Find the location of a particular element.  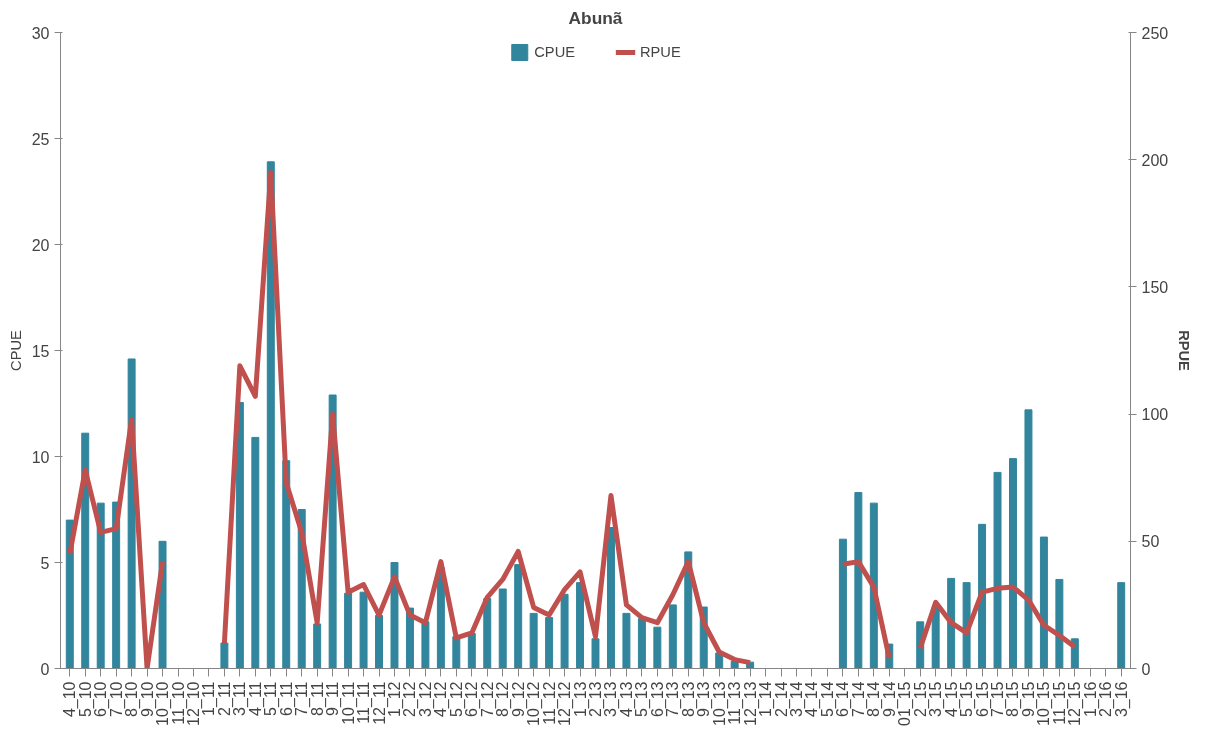

x-tick-label: 2_13 is located at coordinates (596, 699).